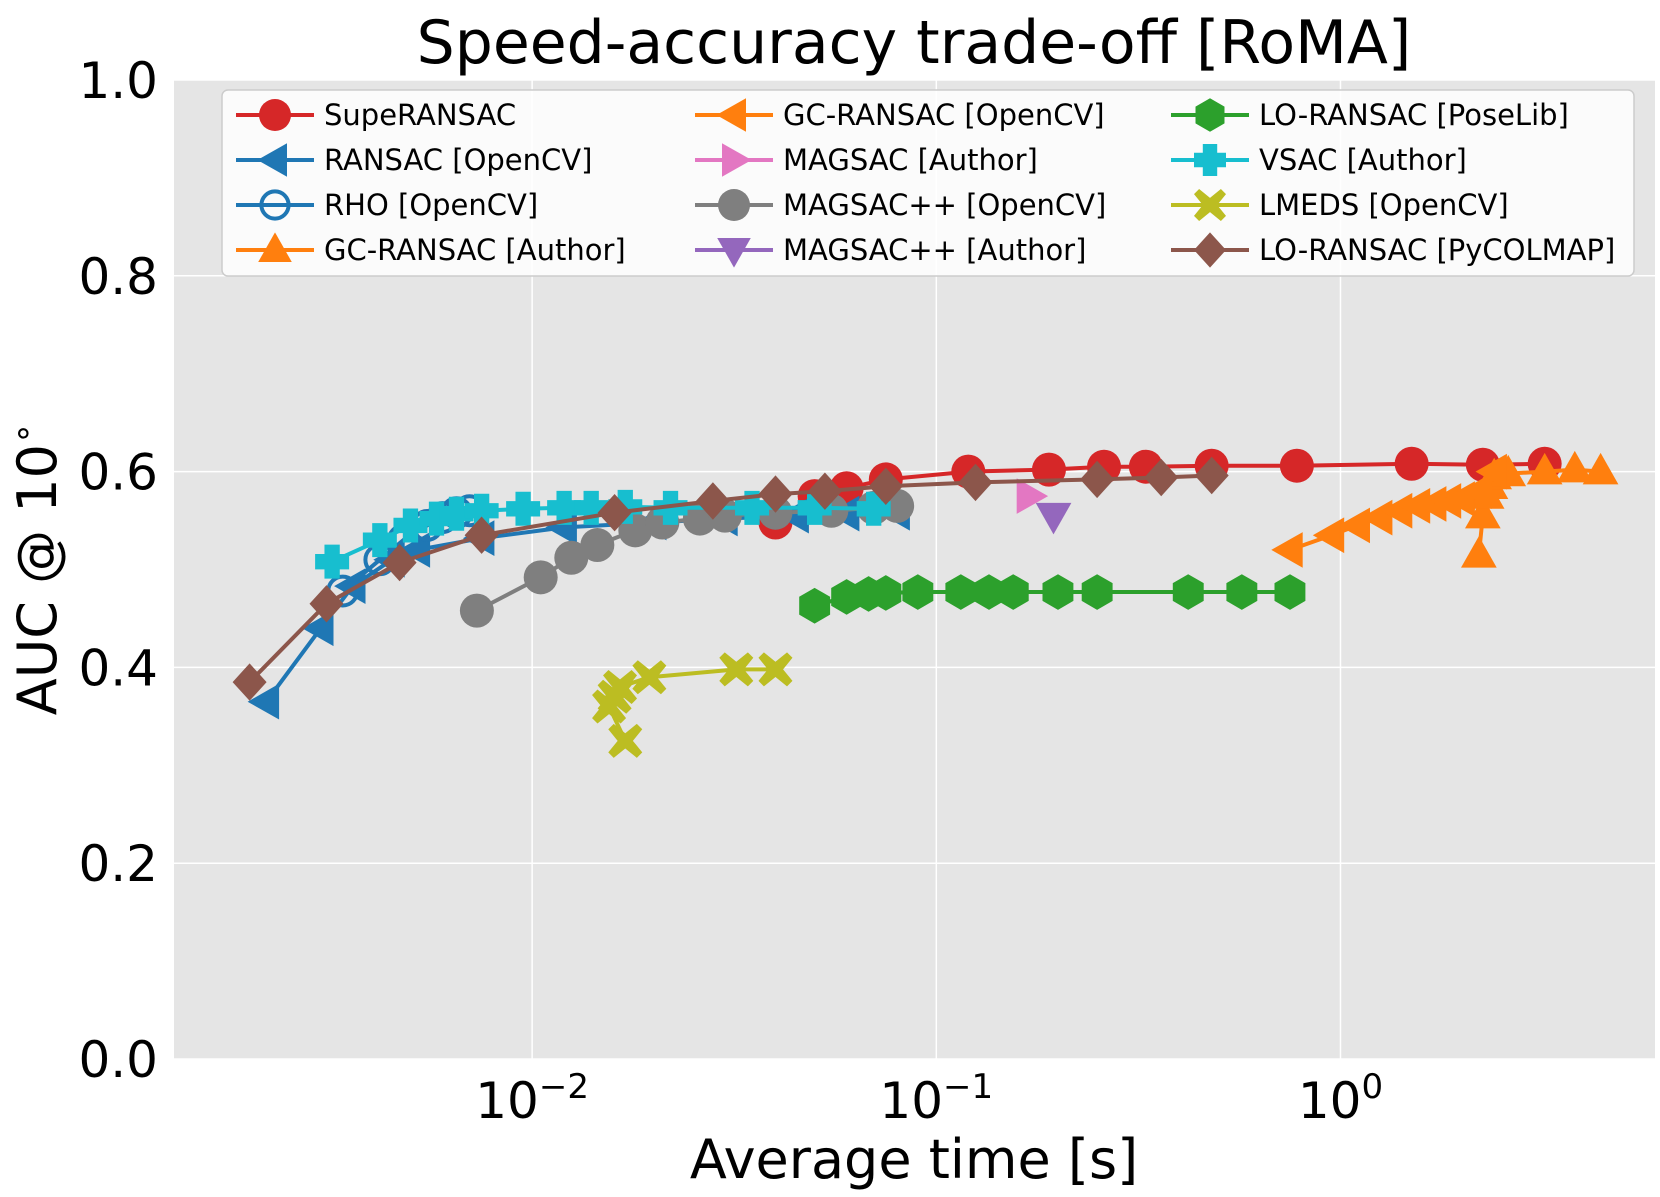 Image resolution: width=1660 pixels, height=1197 pixels. I want to click on y-tick-label: 0.0, so click(118, 1060).